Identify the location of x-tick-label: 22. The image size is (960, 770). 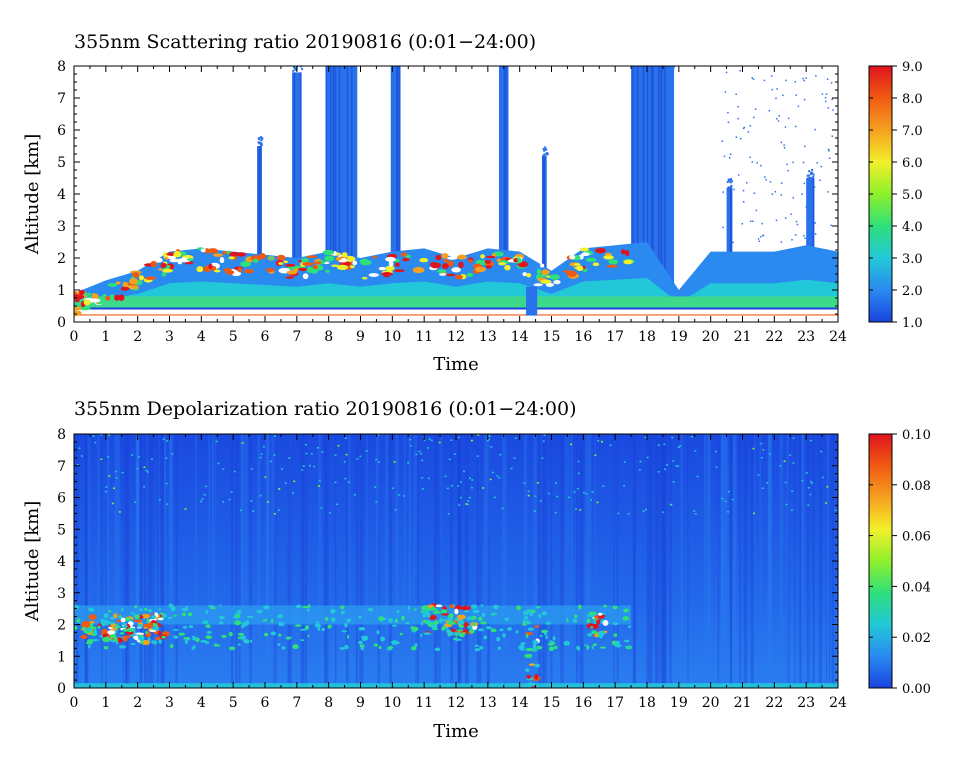
(774, 337).